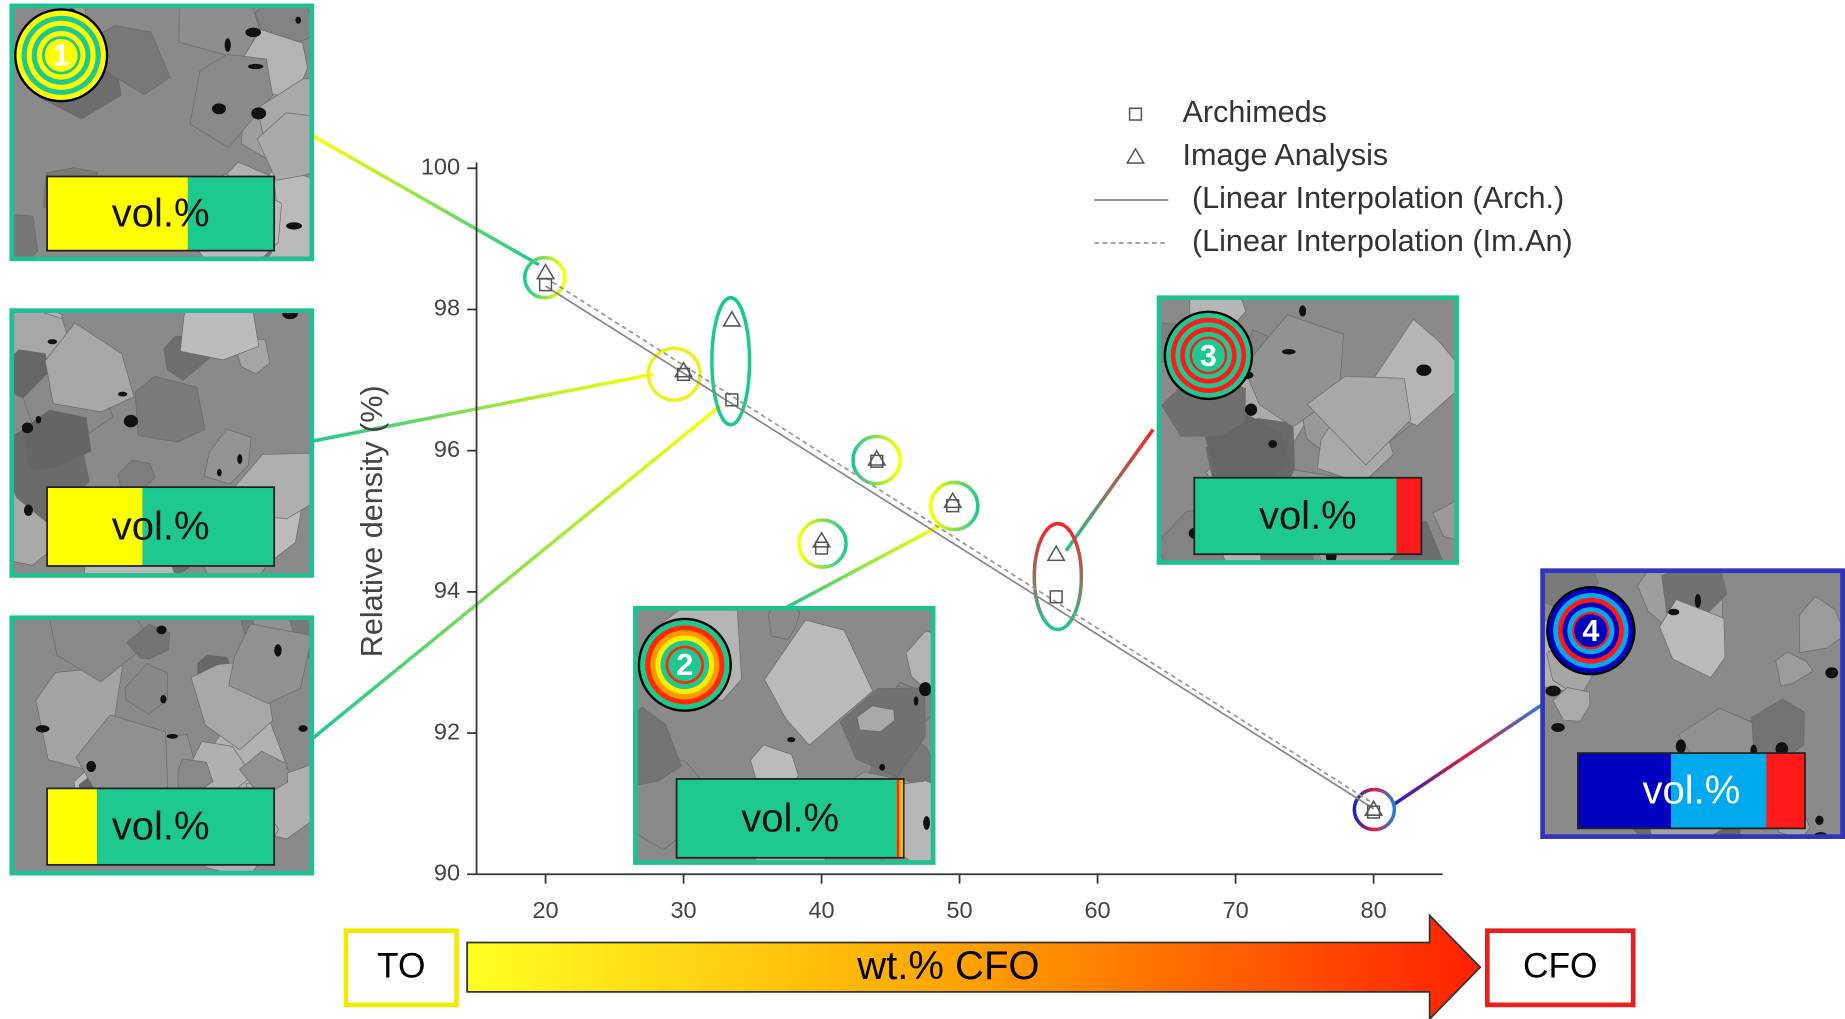 The width and height of the screenshot is (1845, 1019). What do you see at coordinates (1378, 198) in the screenshot?
I see `legend-label: (Linear Interpolation (Arch.)` at bounding box center [1378, 198].